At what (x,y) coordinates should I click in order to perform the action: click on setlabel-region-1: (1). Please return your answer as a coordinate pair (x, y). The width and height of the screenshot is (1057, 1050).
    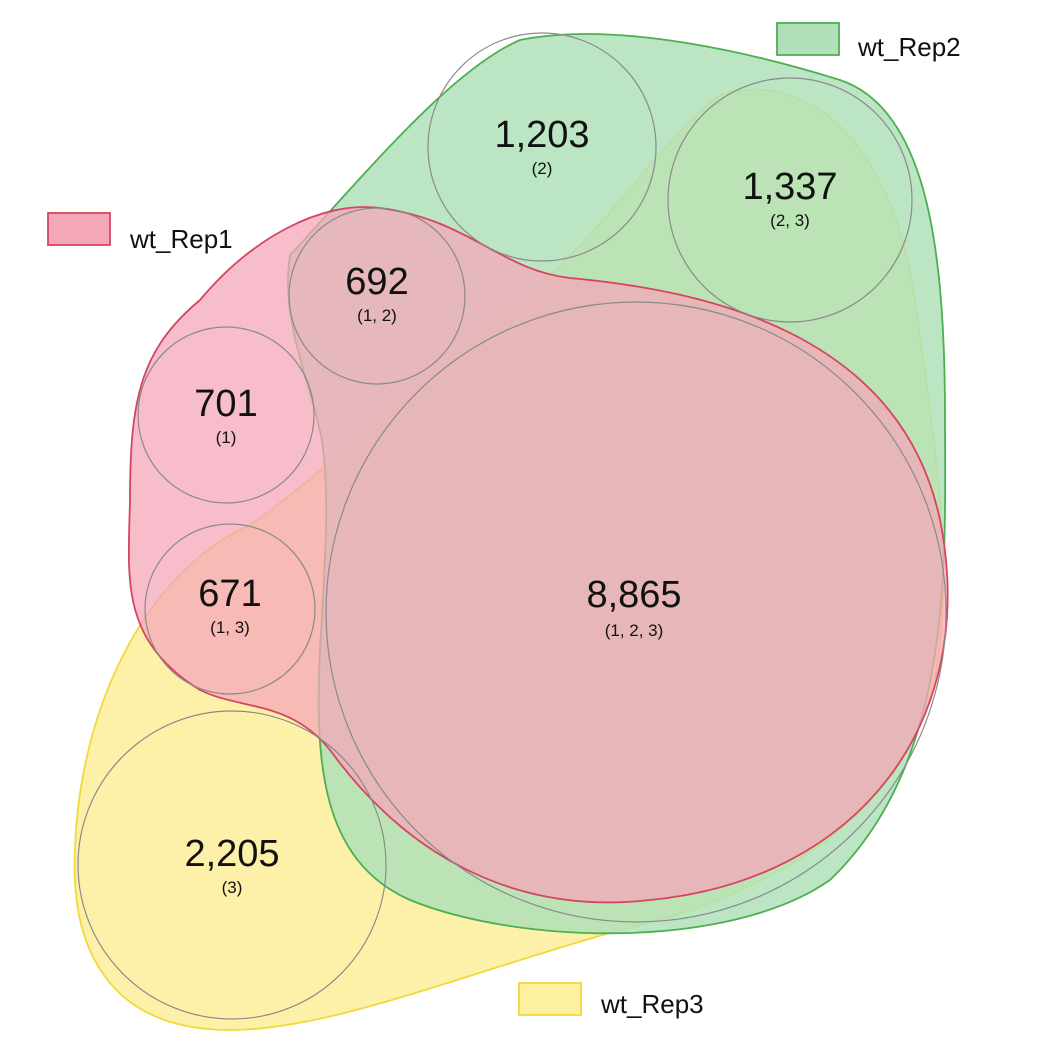
    Looking at the image, I should click on (226, 437).